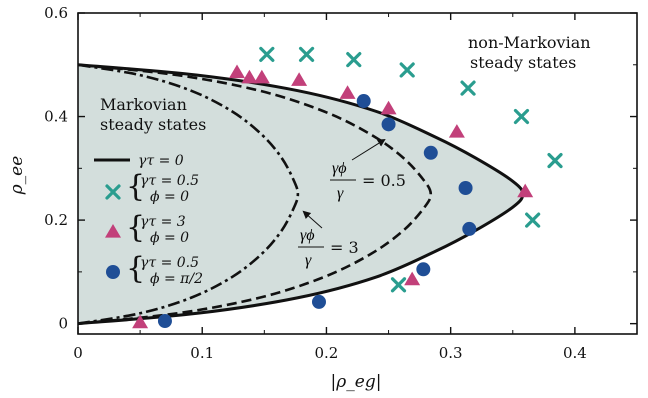 This screenshot has width=648, height=398. Describe the element at coordinates (344, 247) in the screenshot. I see `ratio-three-value: = 3` at that location.